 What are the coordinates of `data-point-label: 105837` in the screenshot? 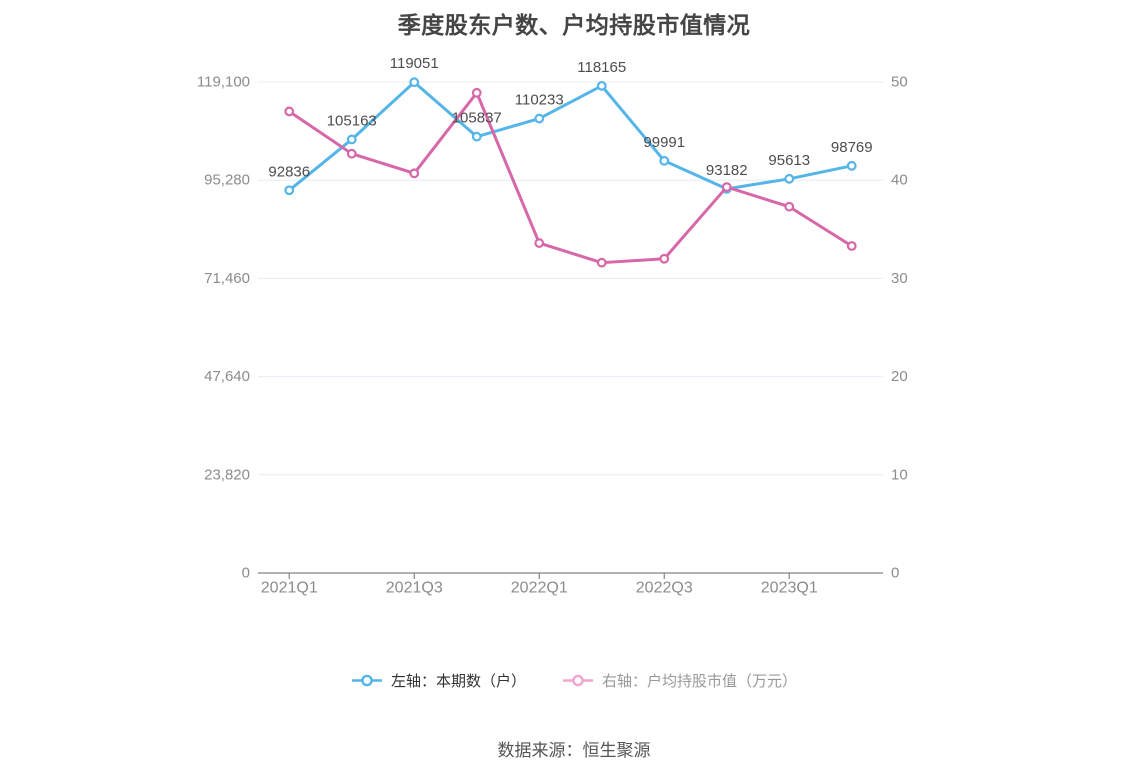 It's located at (477, 118).